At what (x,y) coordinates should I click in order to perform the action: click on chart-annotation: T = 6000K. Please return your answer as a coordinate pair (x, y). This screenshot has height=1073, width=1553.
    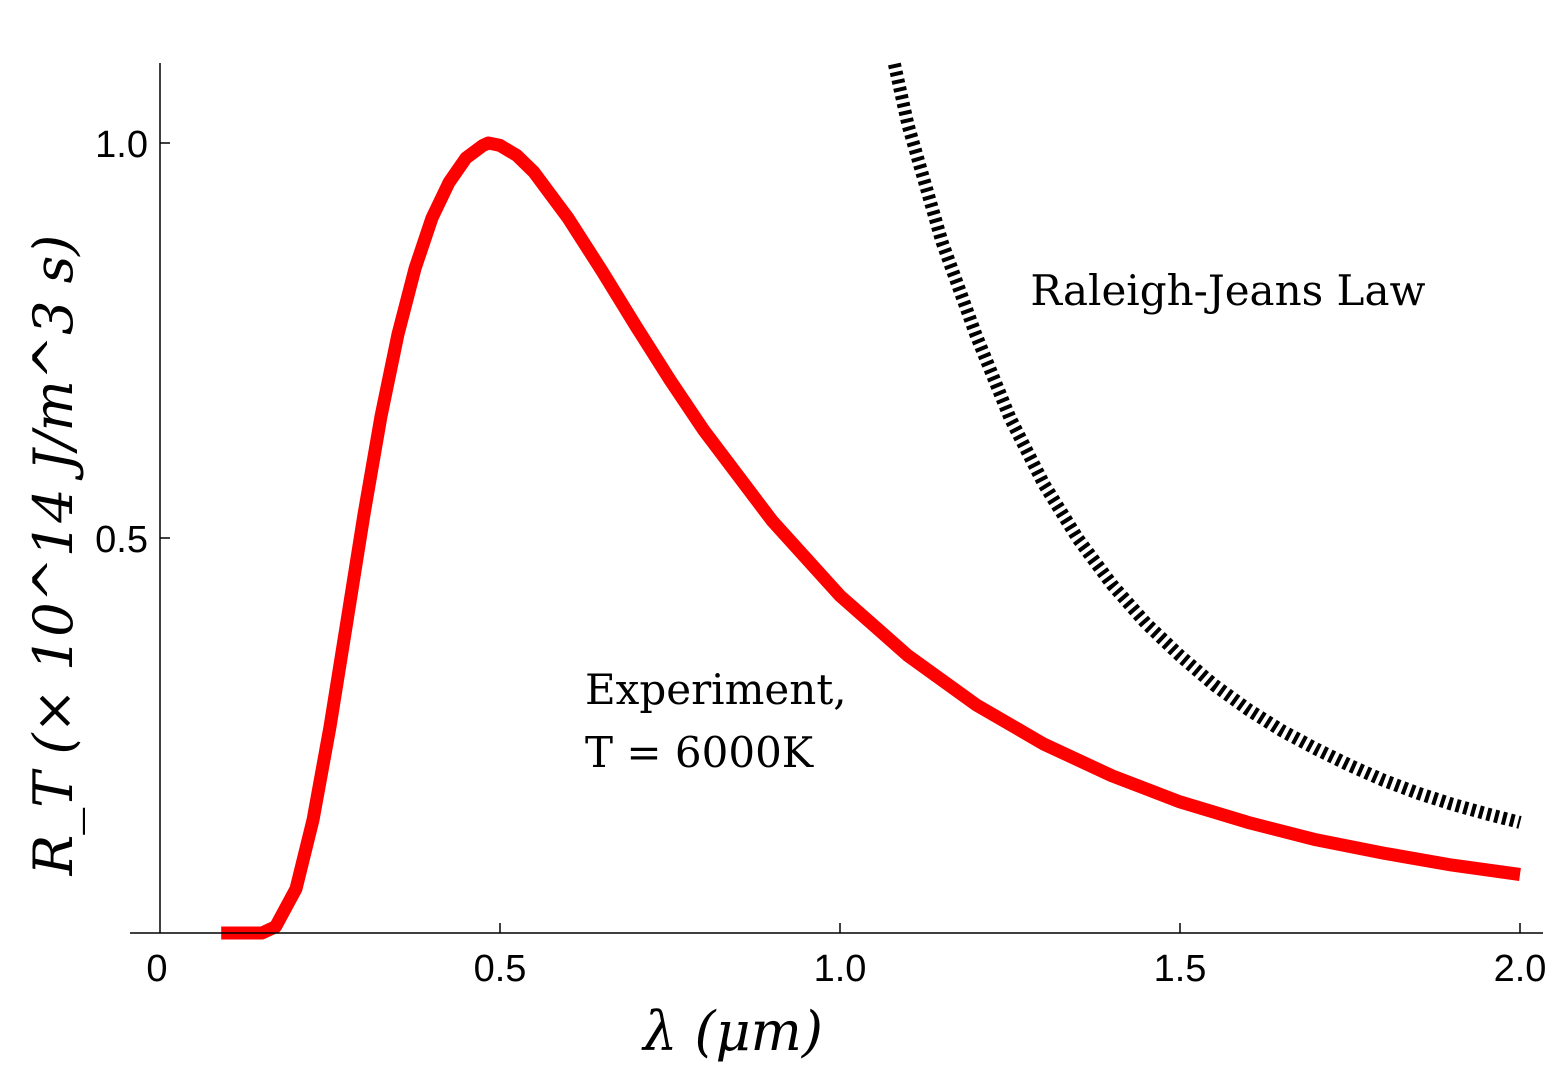
    Looking at the image, I should click on (700, 752).